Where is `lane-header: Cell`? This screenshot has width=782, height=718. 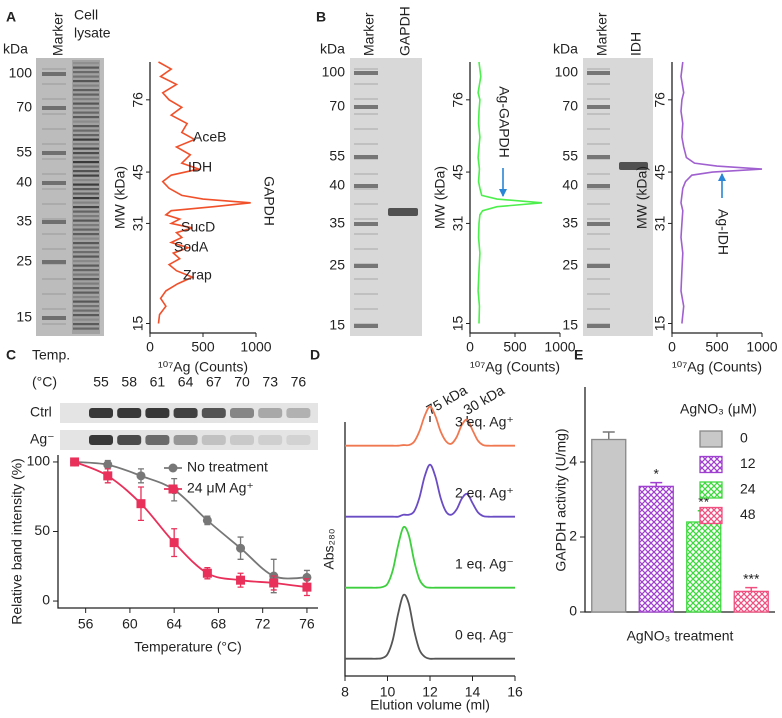 lane-header: Cell is located at coordinates (86, 15).